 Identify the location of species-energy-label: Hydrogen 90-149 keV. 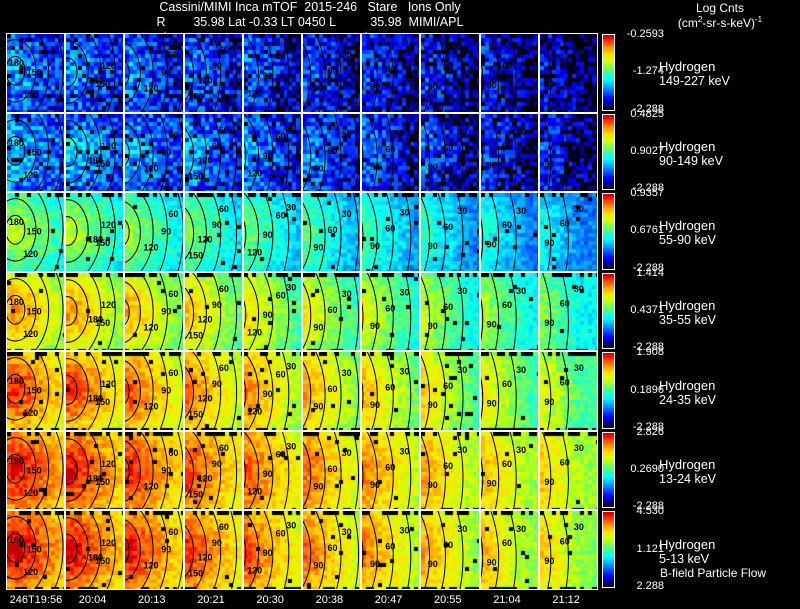
(691, 154).